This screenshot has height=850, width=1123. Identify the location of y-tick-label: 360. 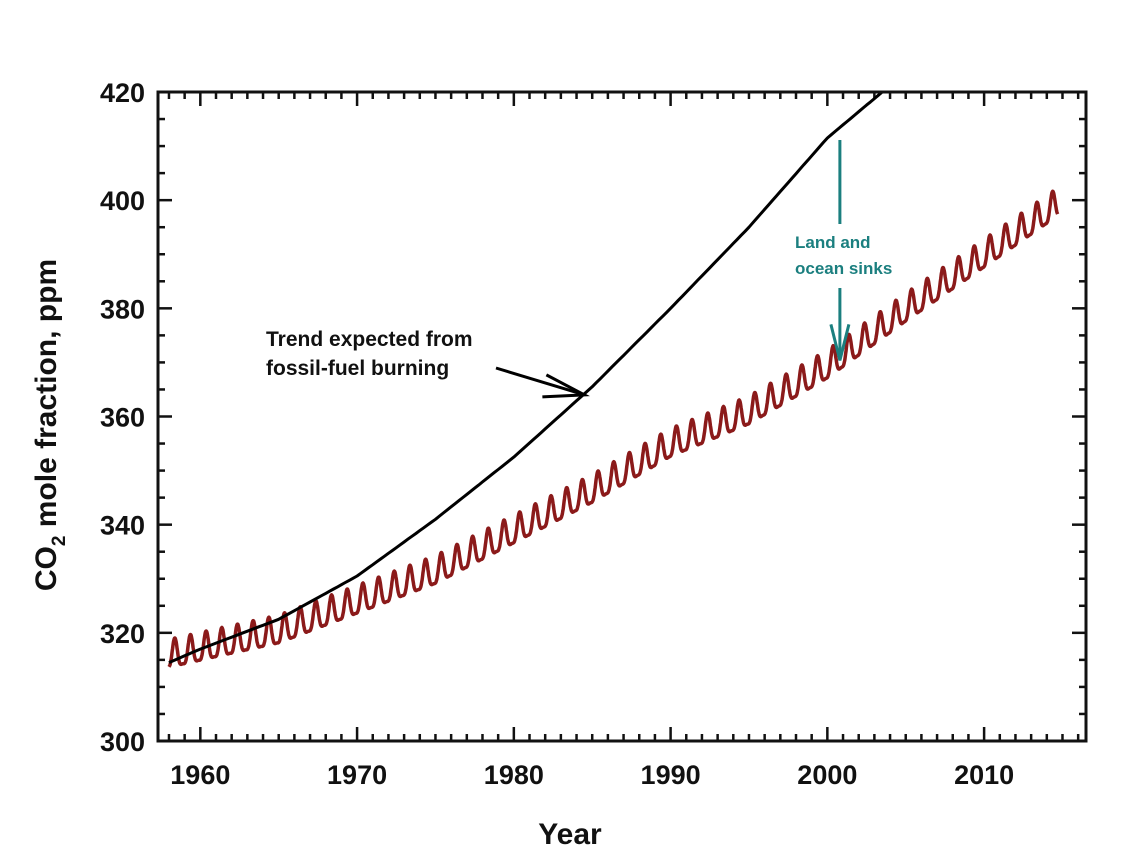
(122, 418).